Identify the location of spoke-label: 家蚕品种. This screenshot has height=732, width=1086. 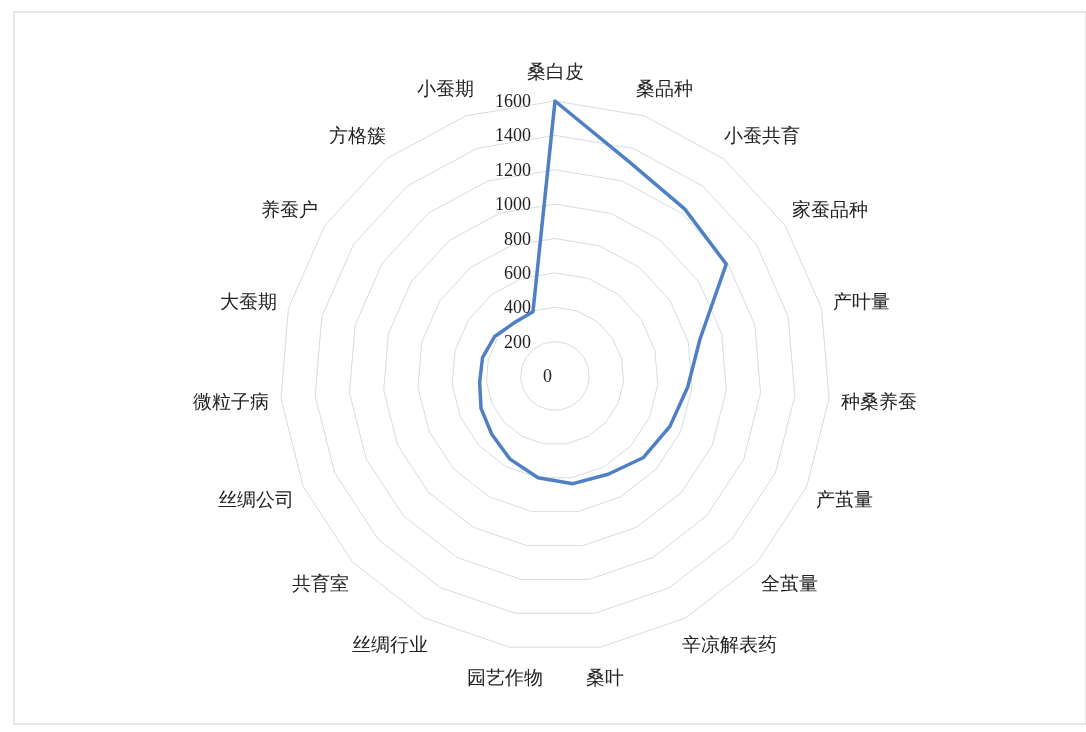
(830, 210).